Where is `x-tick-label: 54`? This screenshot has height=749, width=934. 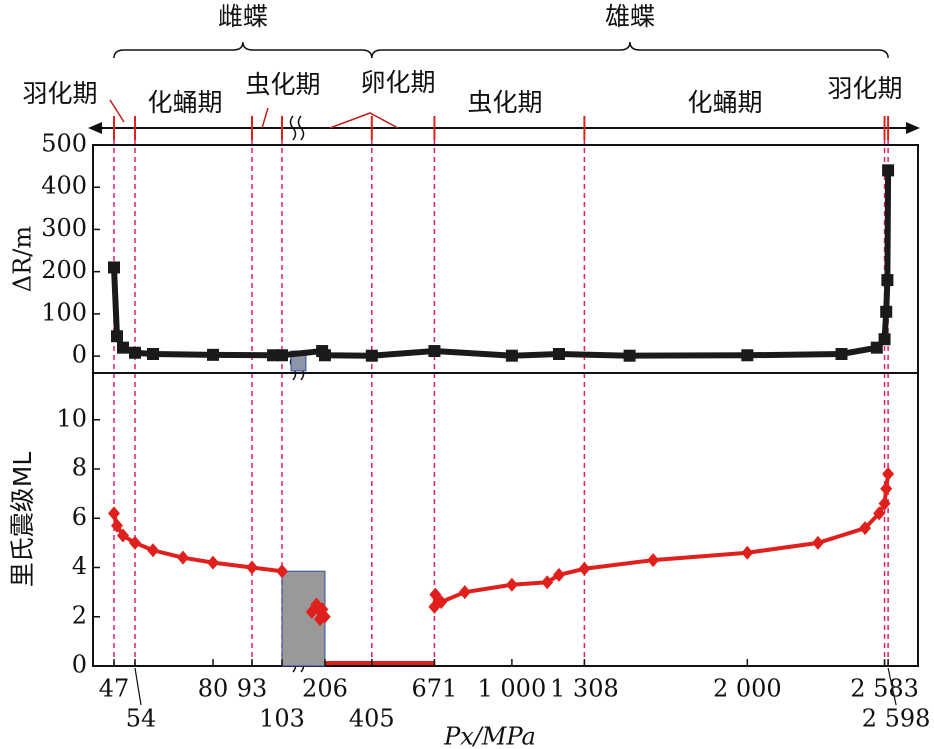
x-tick-label: 54 is located at coordinates (141, 719).